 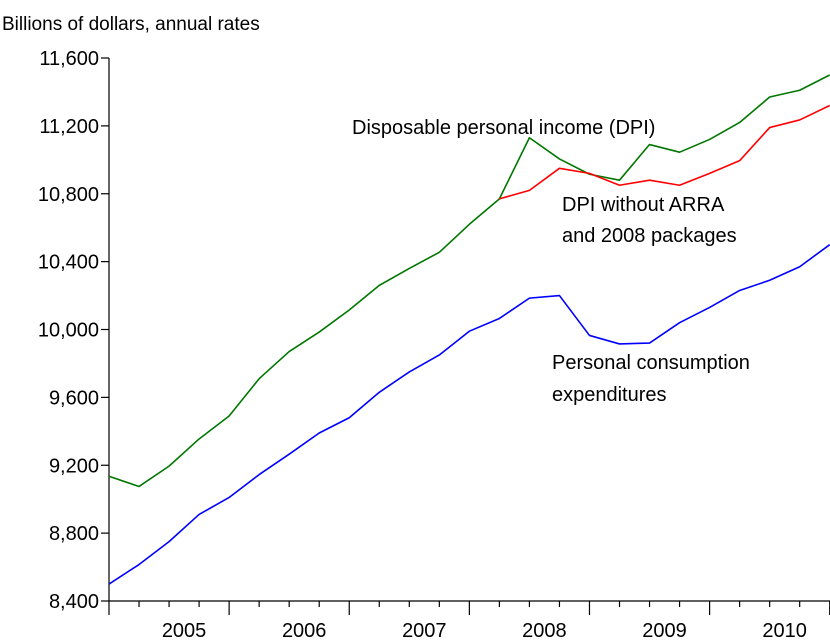 I want to click on series-line-dpi-without-packages, so click(x=664, y=152).